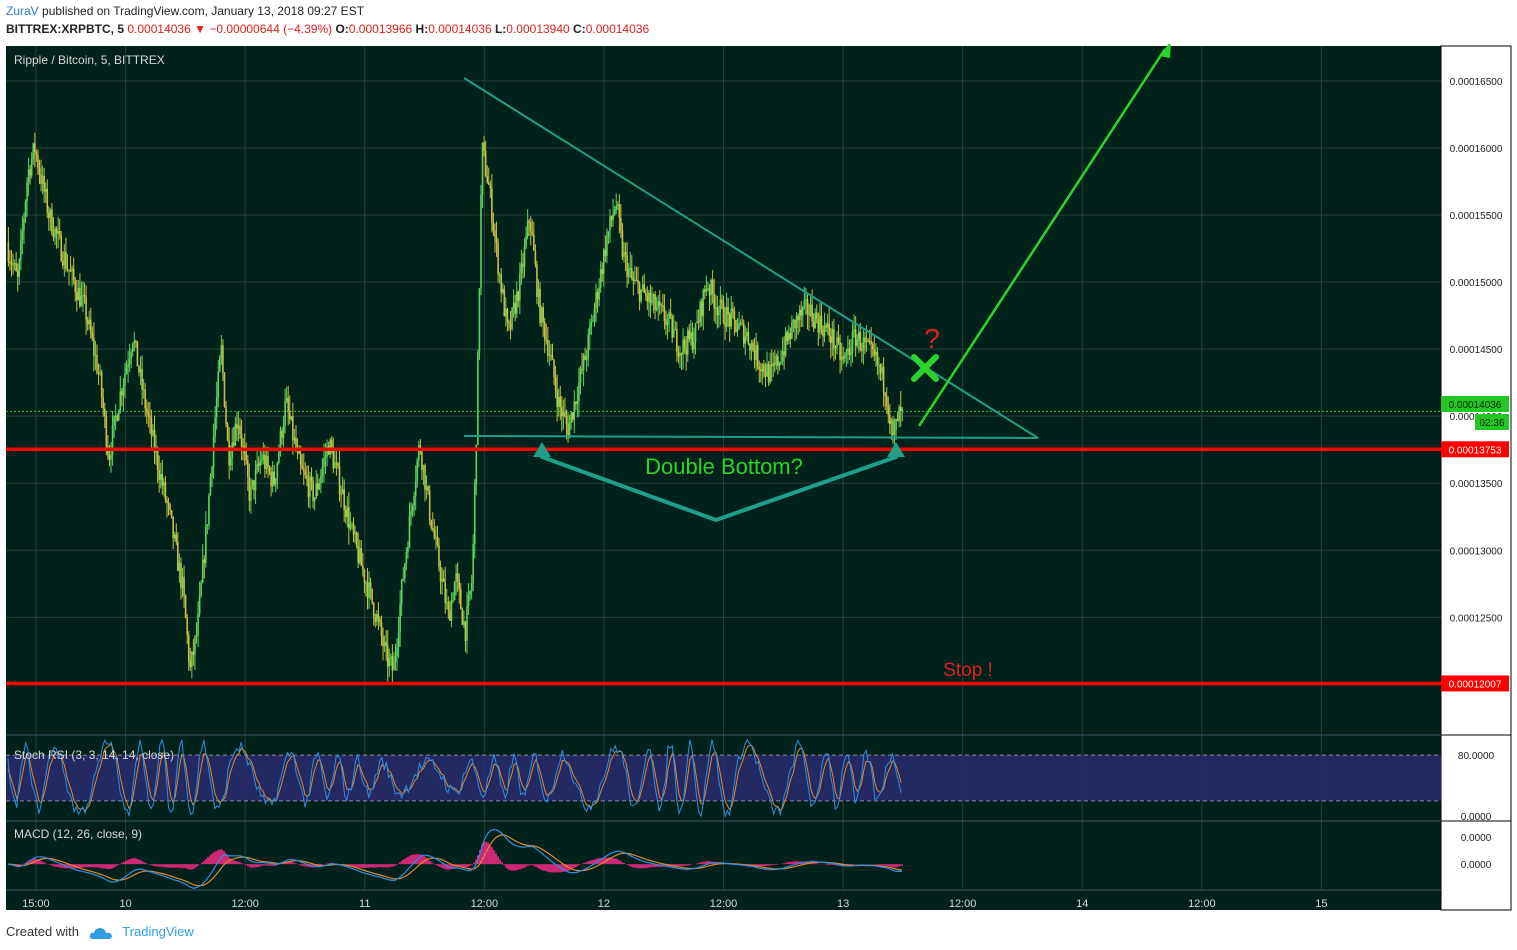 The width and height of the screenshot is (1517, 950). Describe the element at coordinates (751, 437) in the screenshot. I see `support-trendline` at that location.